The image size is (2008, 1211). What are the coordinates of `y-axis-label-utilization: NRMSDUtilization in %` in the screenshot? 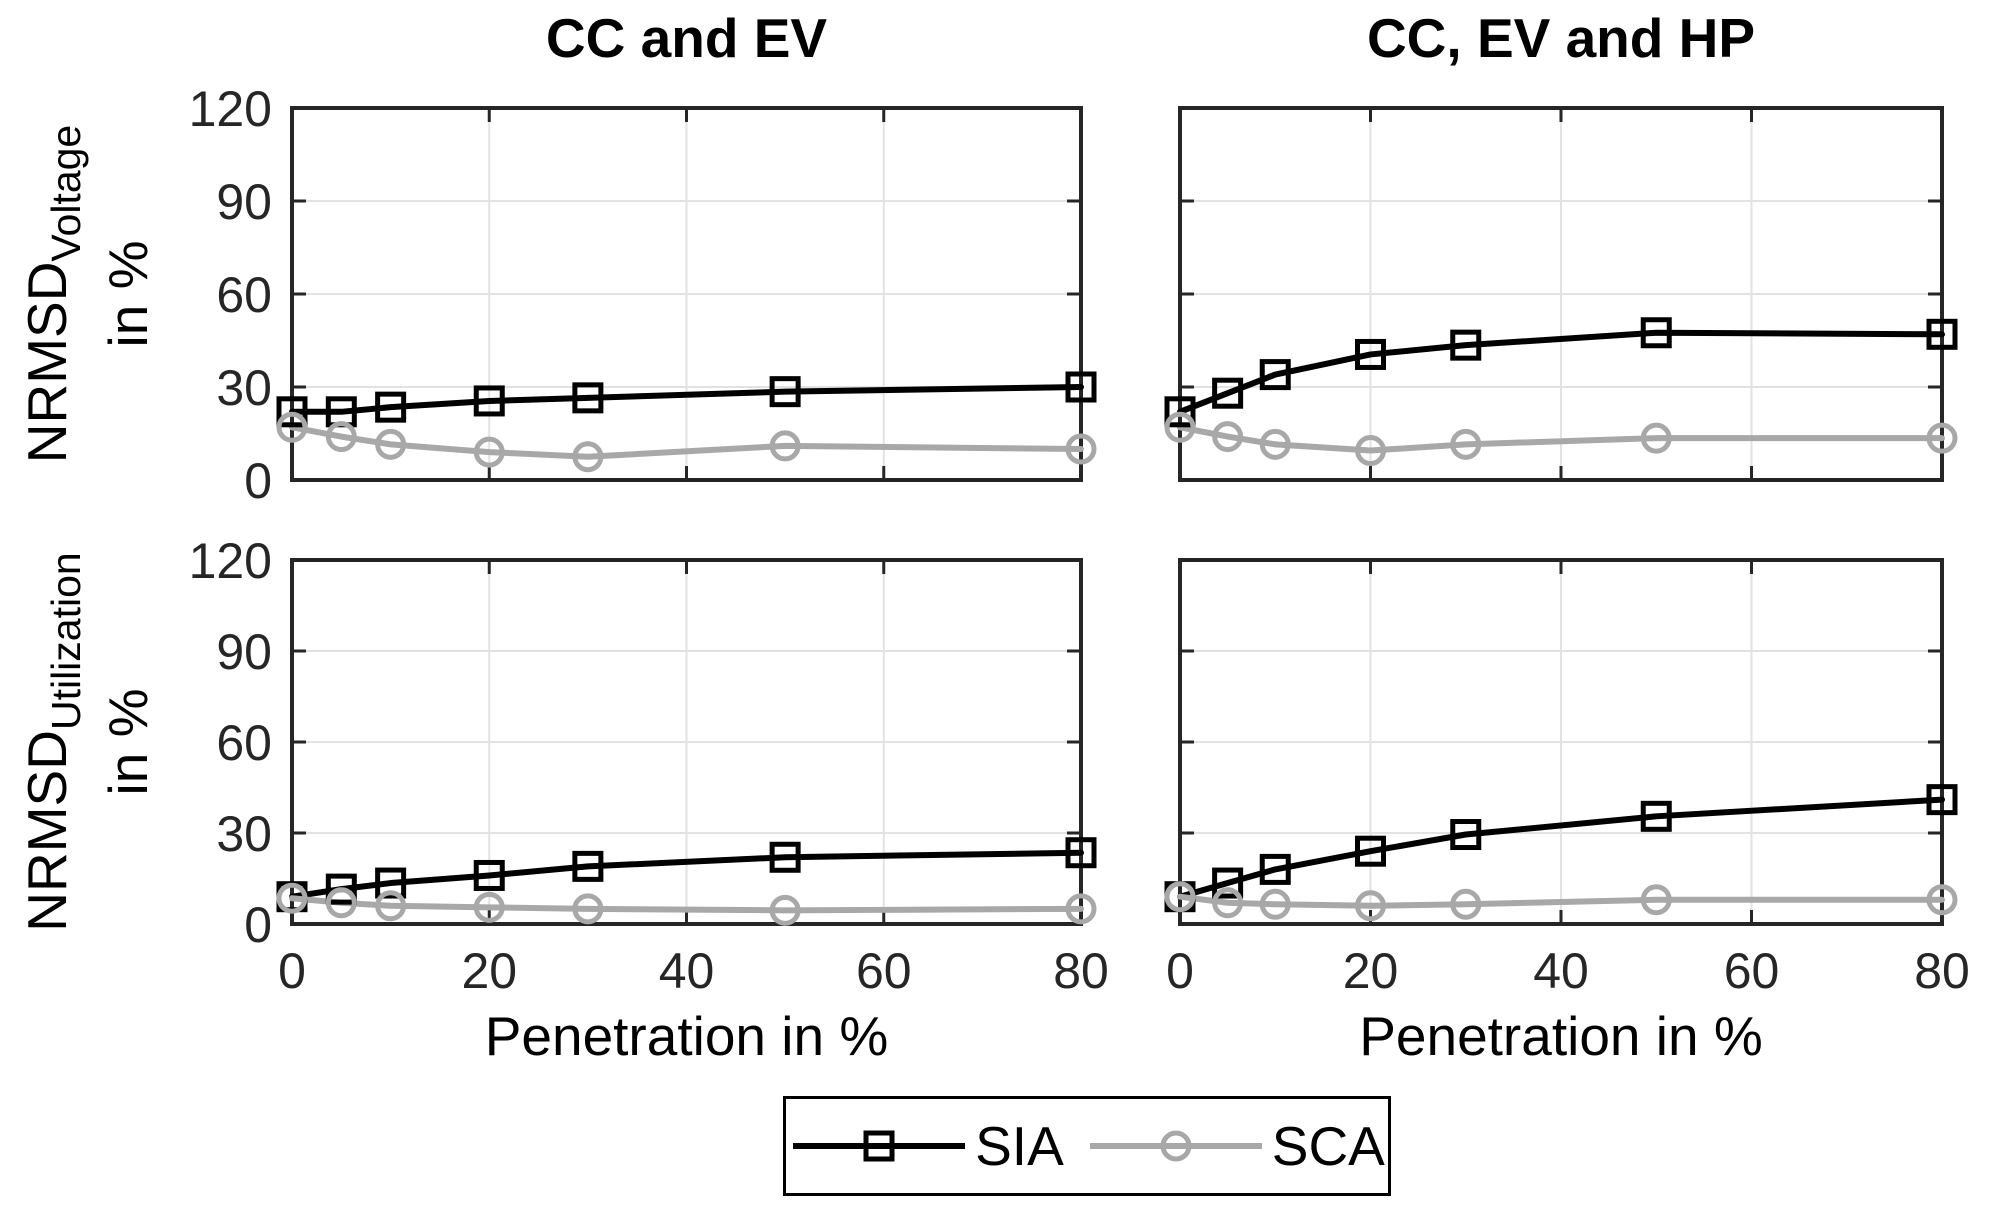 It's located at (87, 742).